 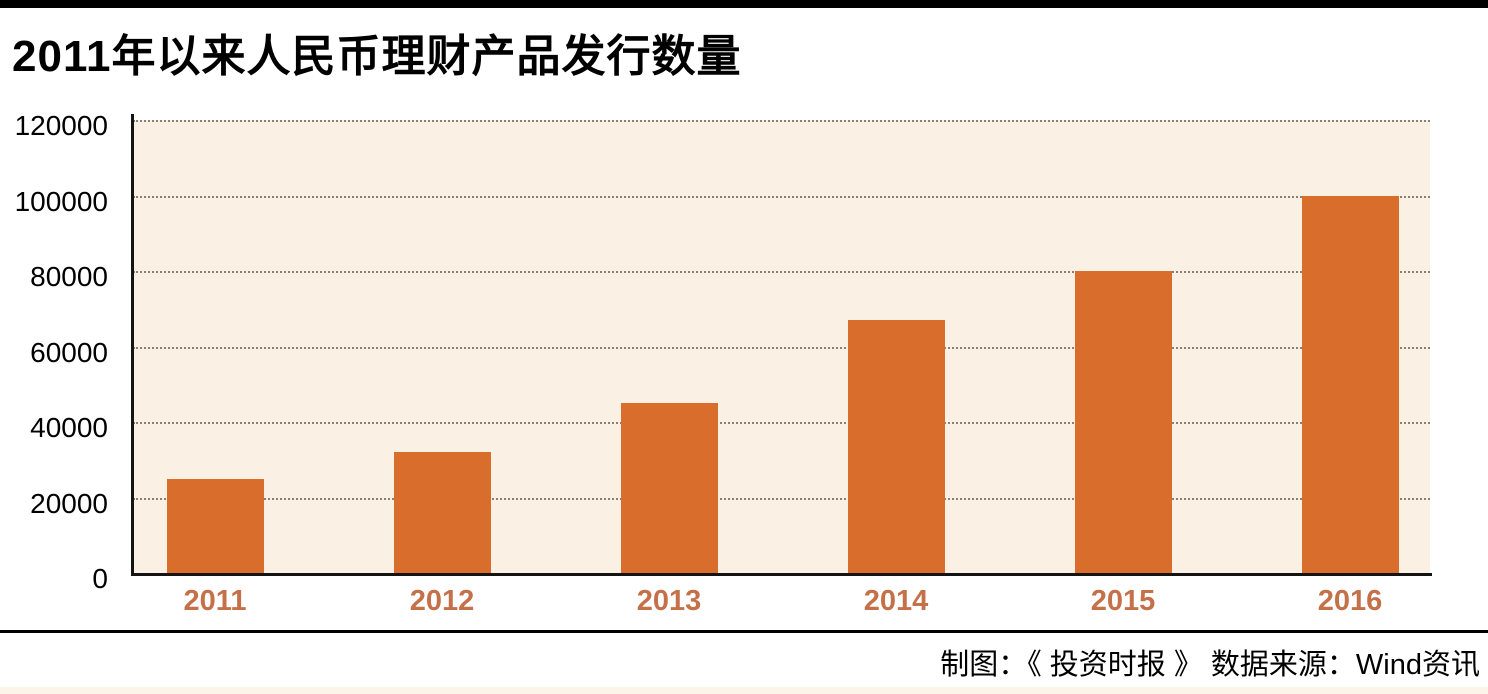 What do you see at coordinates (1123, 601) in the screenshot?
I see `x-tick-label-2015: 2015` at bounding box center [1123, 601].